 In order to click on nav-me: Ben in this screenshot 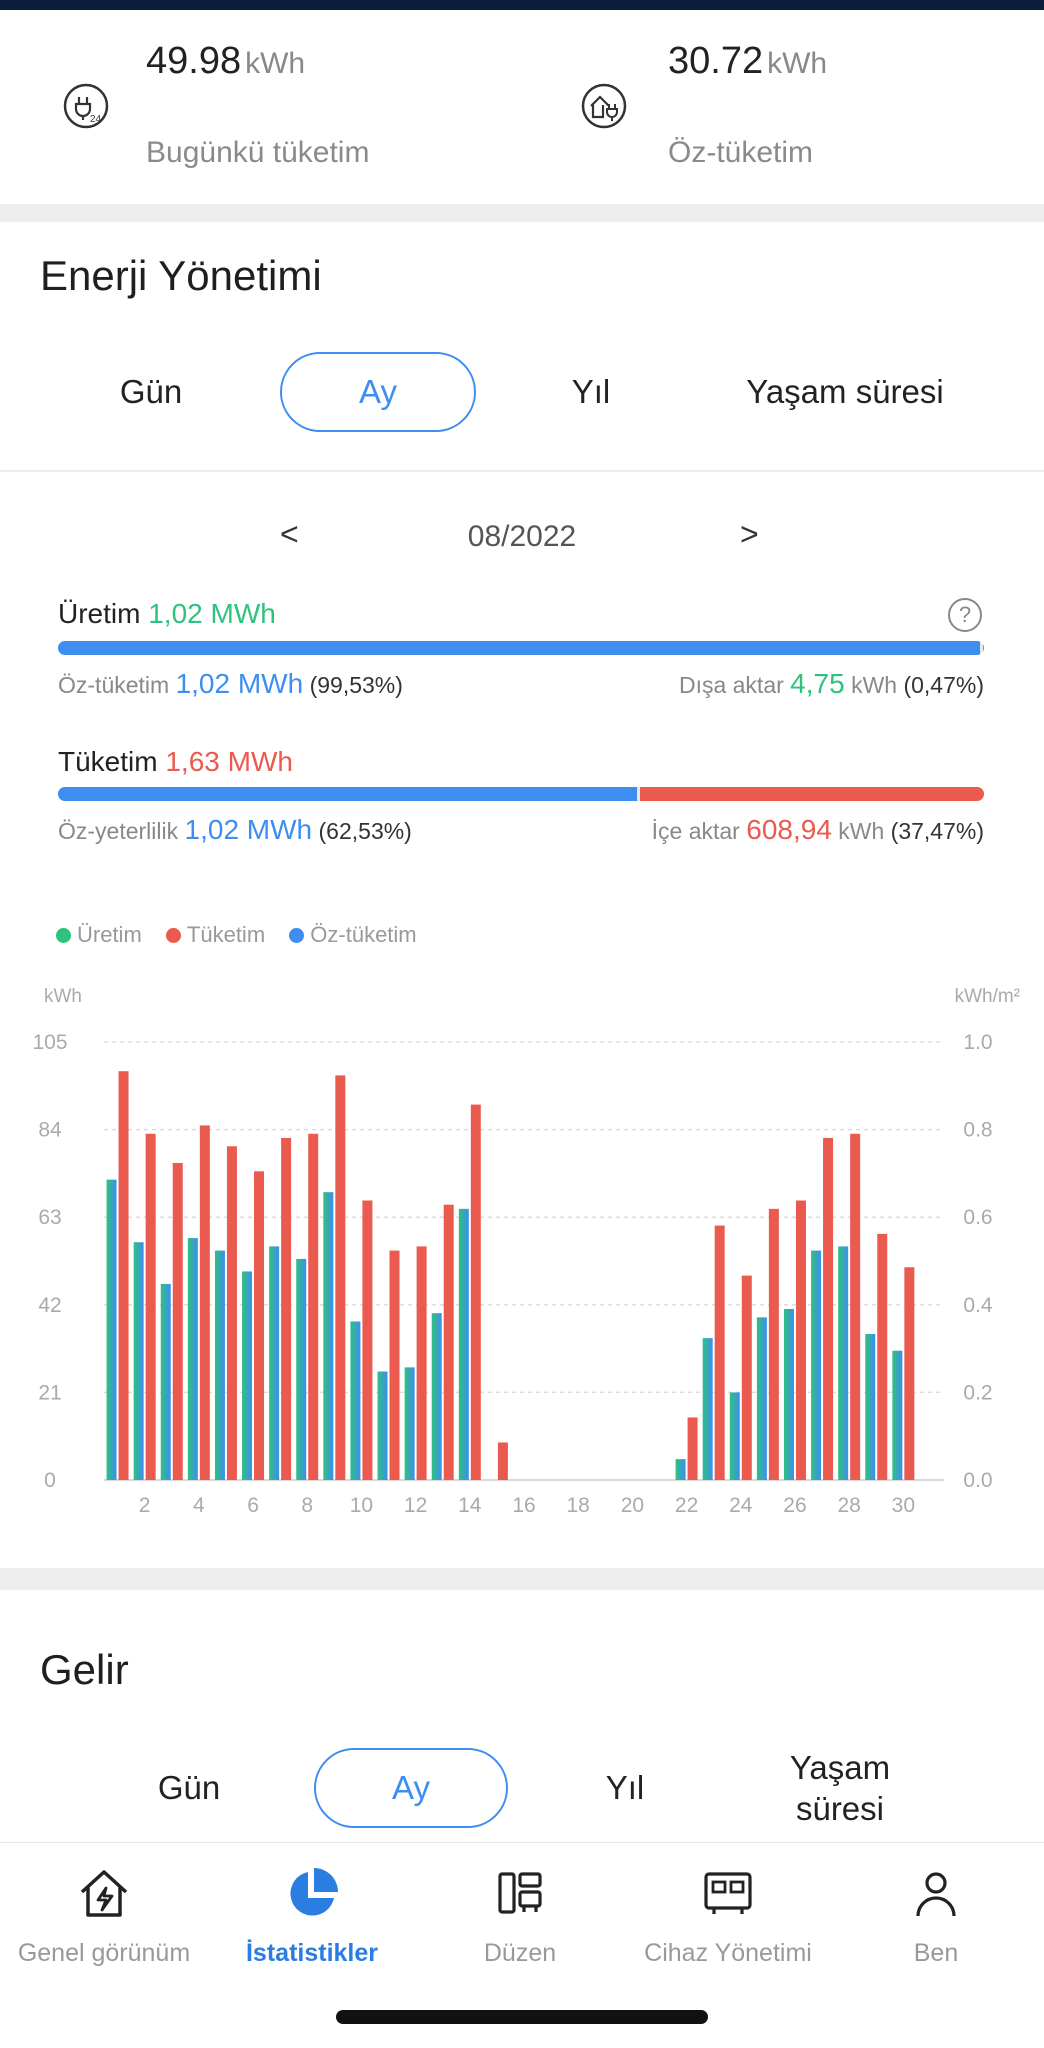, I will do `click(936, 1915)`.